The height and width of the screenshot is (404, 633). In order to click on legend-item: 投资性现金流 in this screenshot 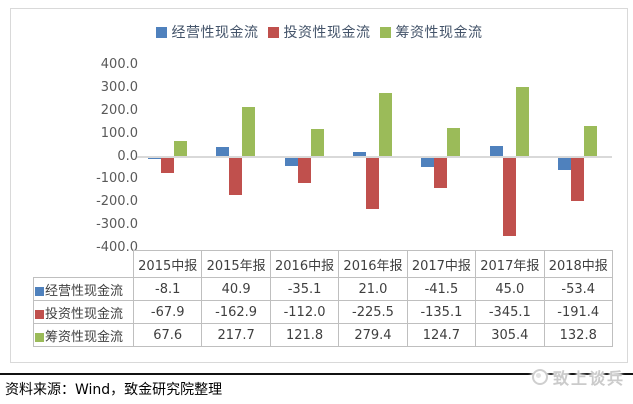, I will do `click(319, 32)`.